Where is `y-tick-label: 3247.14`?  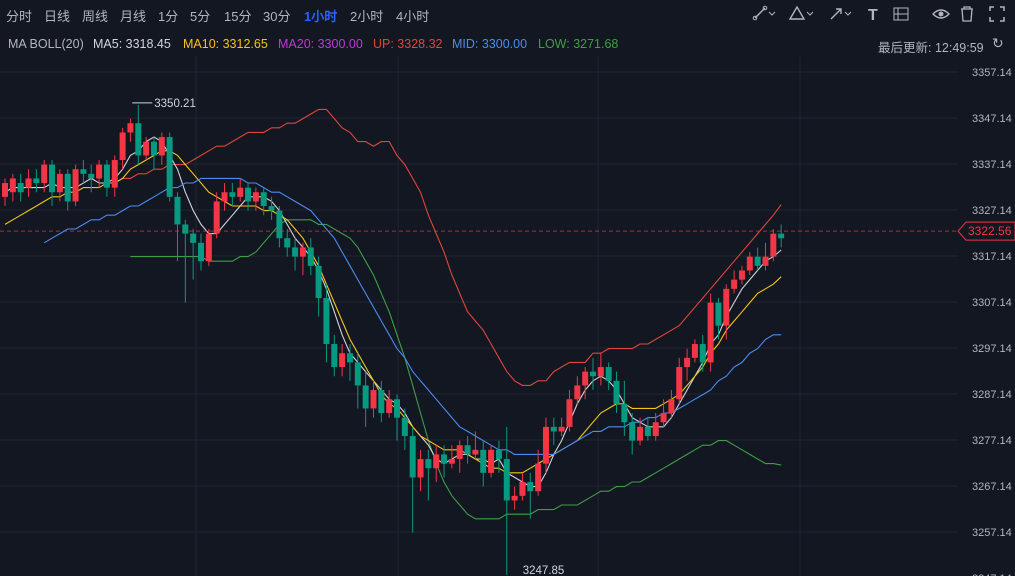
y-tick-label: 3247.14 is located at coordinates (992, 574).